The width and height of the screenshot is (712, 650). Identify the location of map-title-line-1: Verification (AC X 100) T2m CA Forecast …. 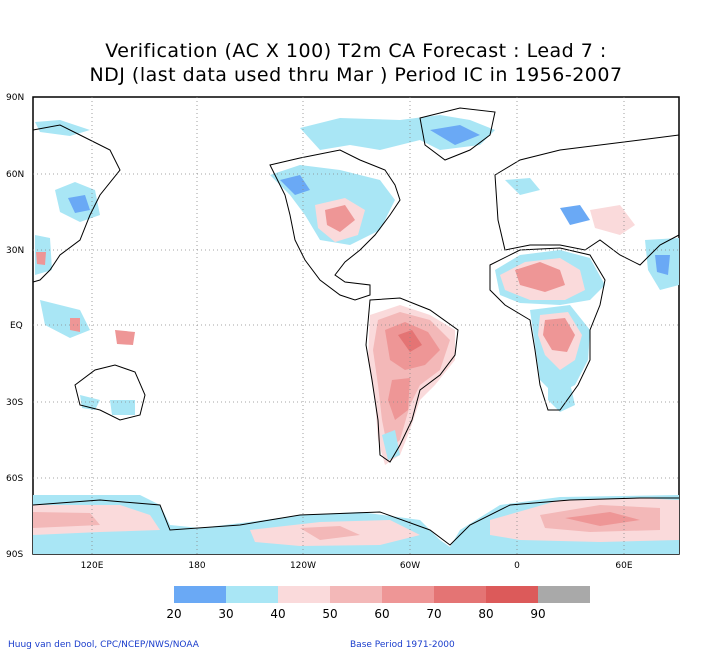
(356, 51).